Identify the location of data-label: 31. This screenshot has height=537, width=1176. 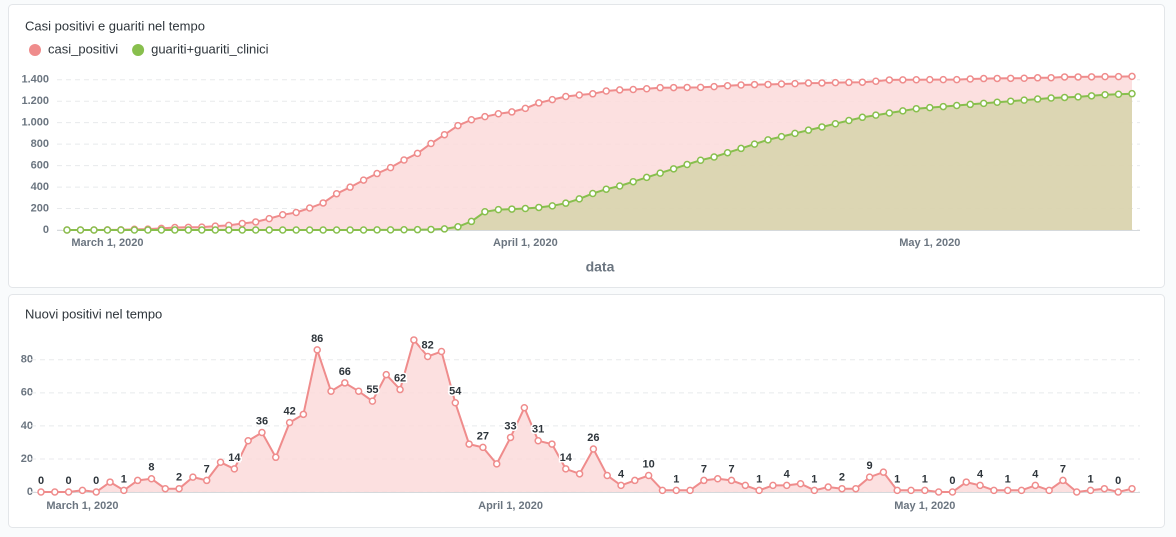
(538, 430).